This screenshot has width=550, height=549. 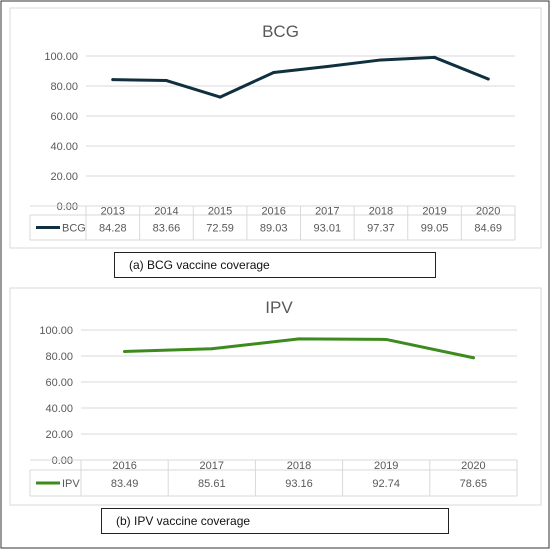 I want to click on chart-b-data-label: 83.49, so click(x=125, y=484).